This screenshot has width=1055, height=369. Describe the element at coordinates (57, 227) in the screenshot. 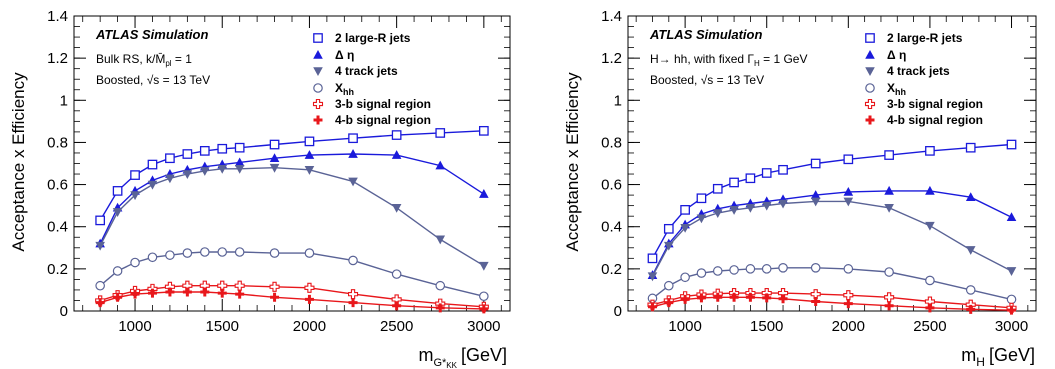

I see `left-y-tick-label: 0.4` at that location.